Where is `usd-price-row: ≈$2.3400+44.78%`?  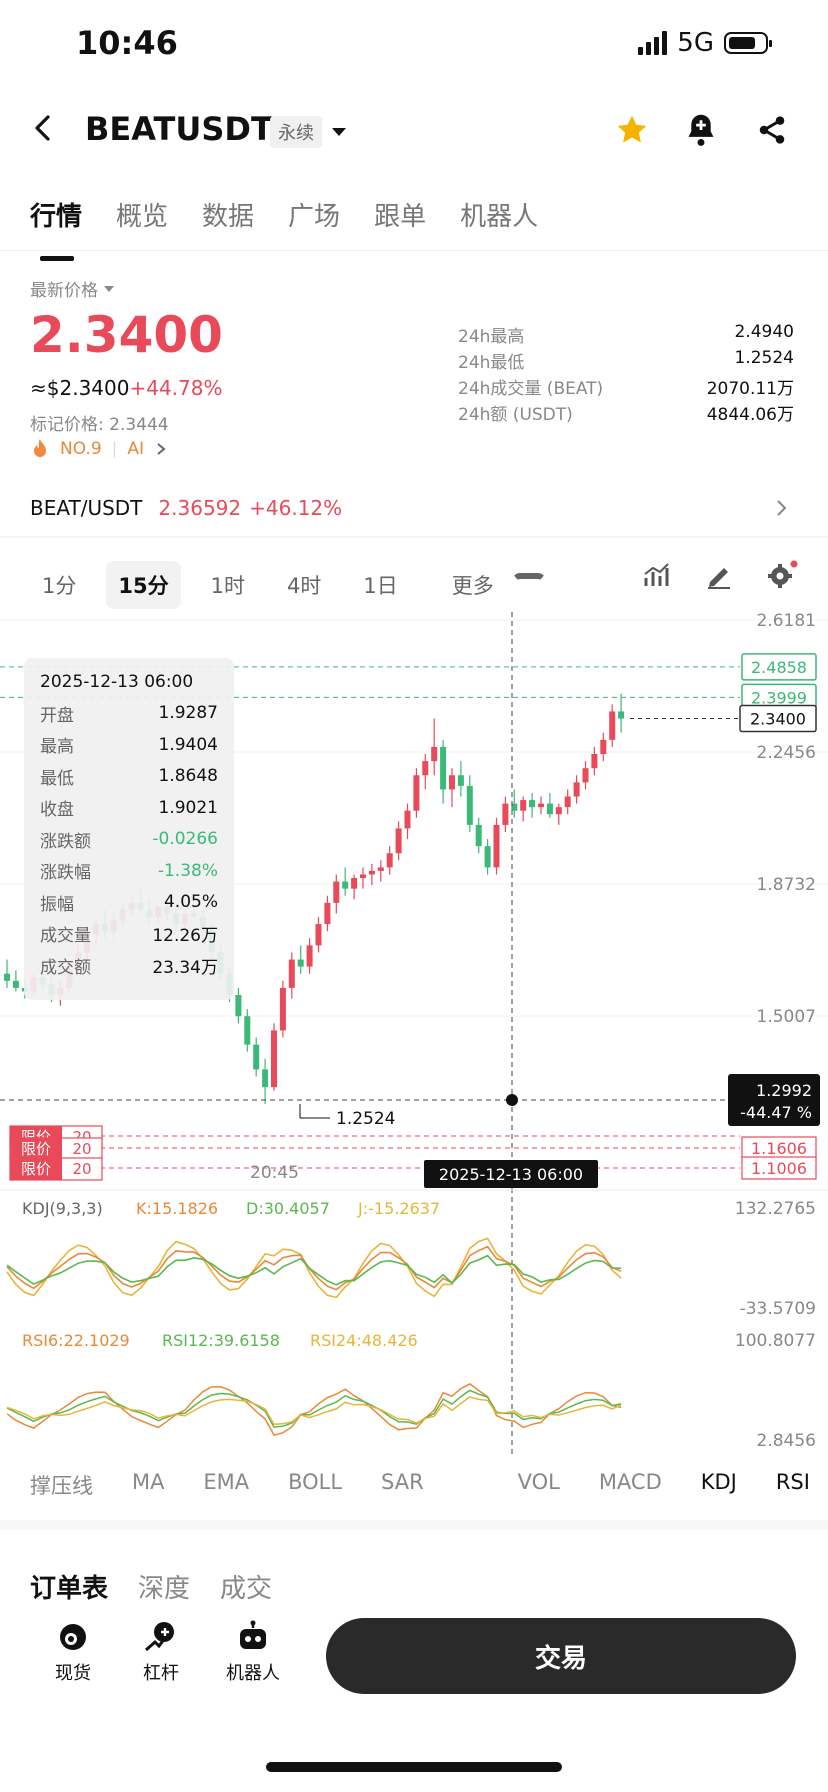 usd-price-row: ≈$2.3400+44.78% is located at coordinates (126, 388).